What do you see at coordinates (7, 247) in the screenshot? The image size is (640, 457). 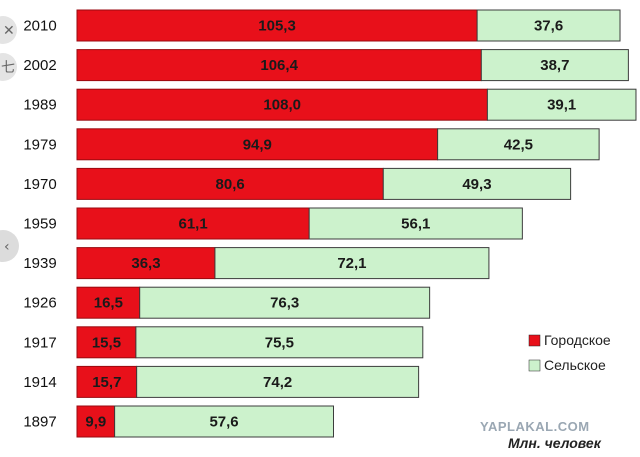 I see `chevron-left-icon: ‹` at bounding box center [7, 247].